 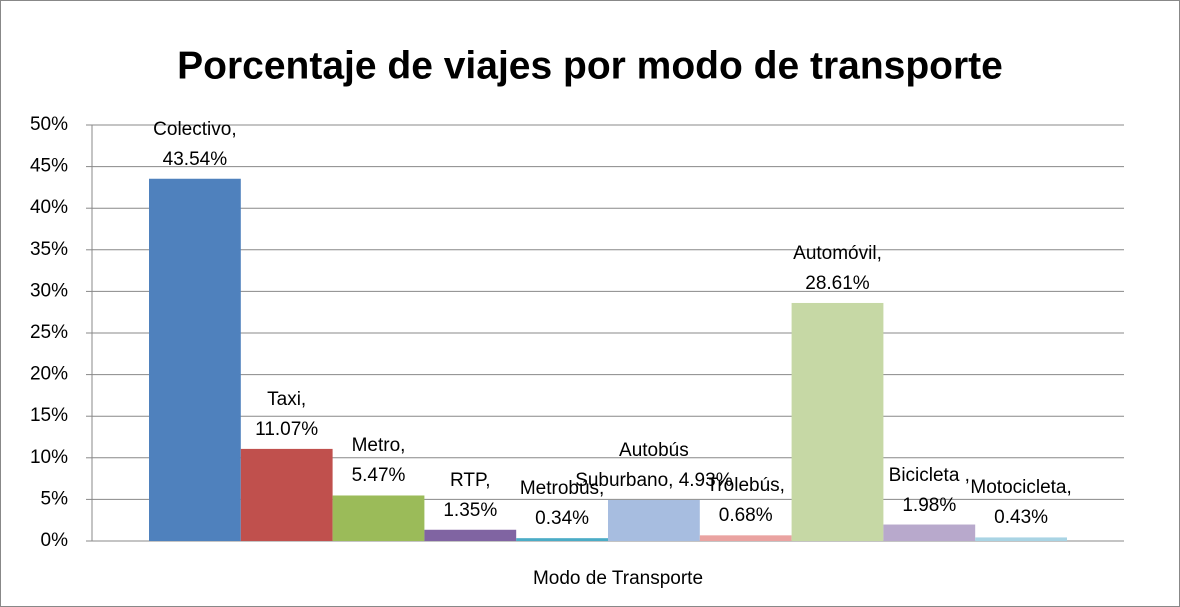 I want to click on y-tick-label: 15%, so click(x=49, y=415).